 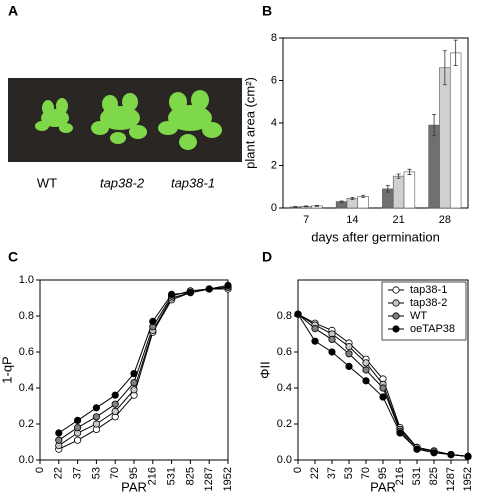 What do you see at coordinates (264, 370) in the screenshot?
I see `y-axis-label: ΦII` at bounding box center [264, 370].